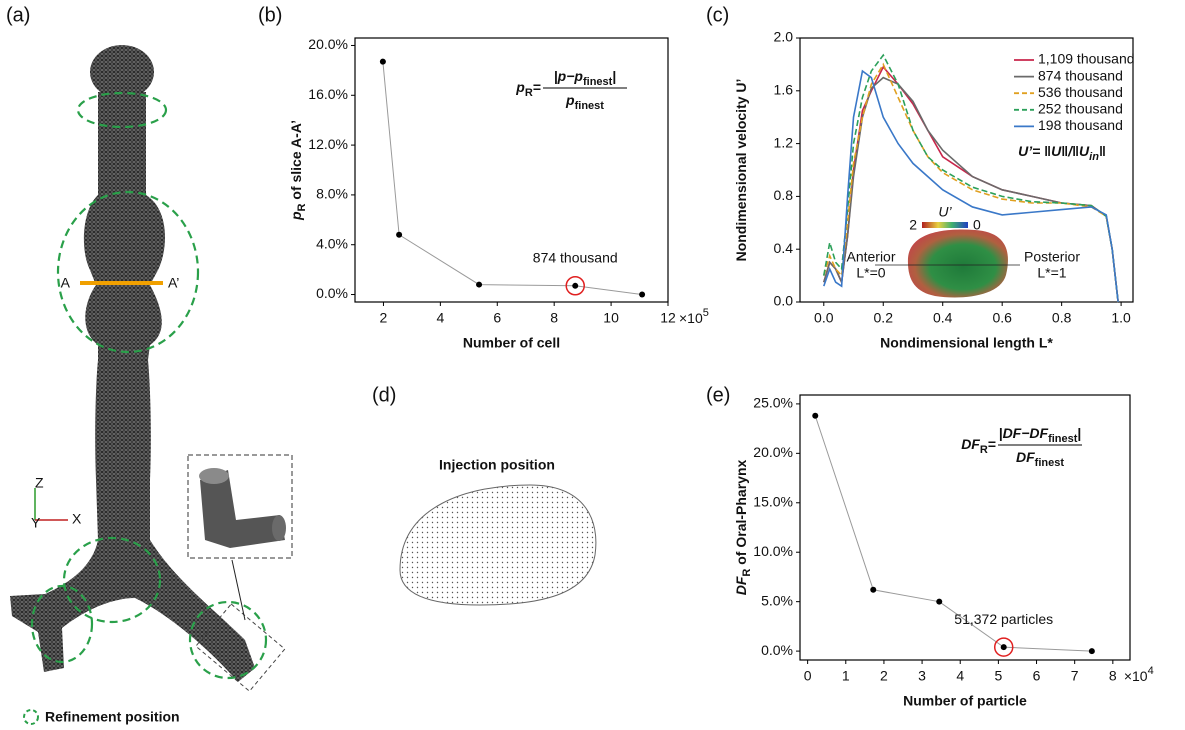 Image resolution: width=1185 pixels, height=730 pixels. Describe the element at coordinates (1121, 318) in the screenshot. I see `x-tick-label: 1.0` at that location.